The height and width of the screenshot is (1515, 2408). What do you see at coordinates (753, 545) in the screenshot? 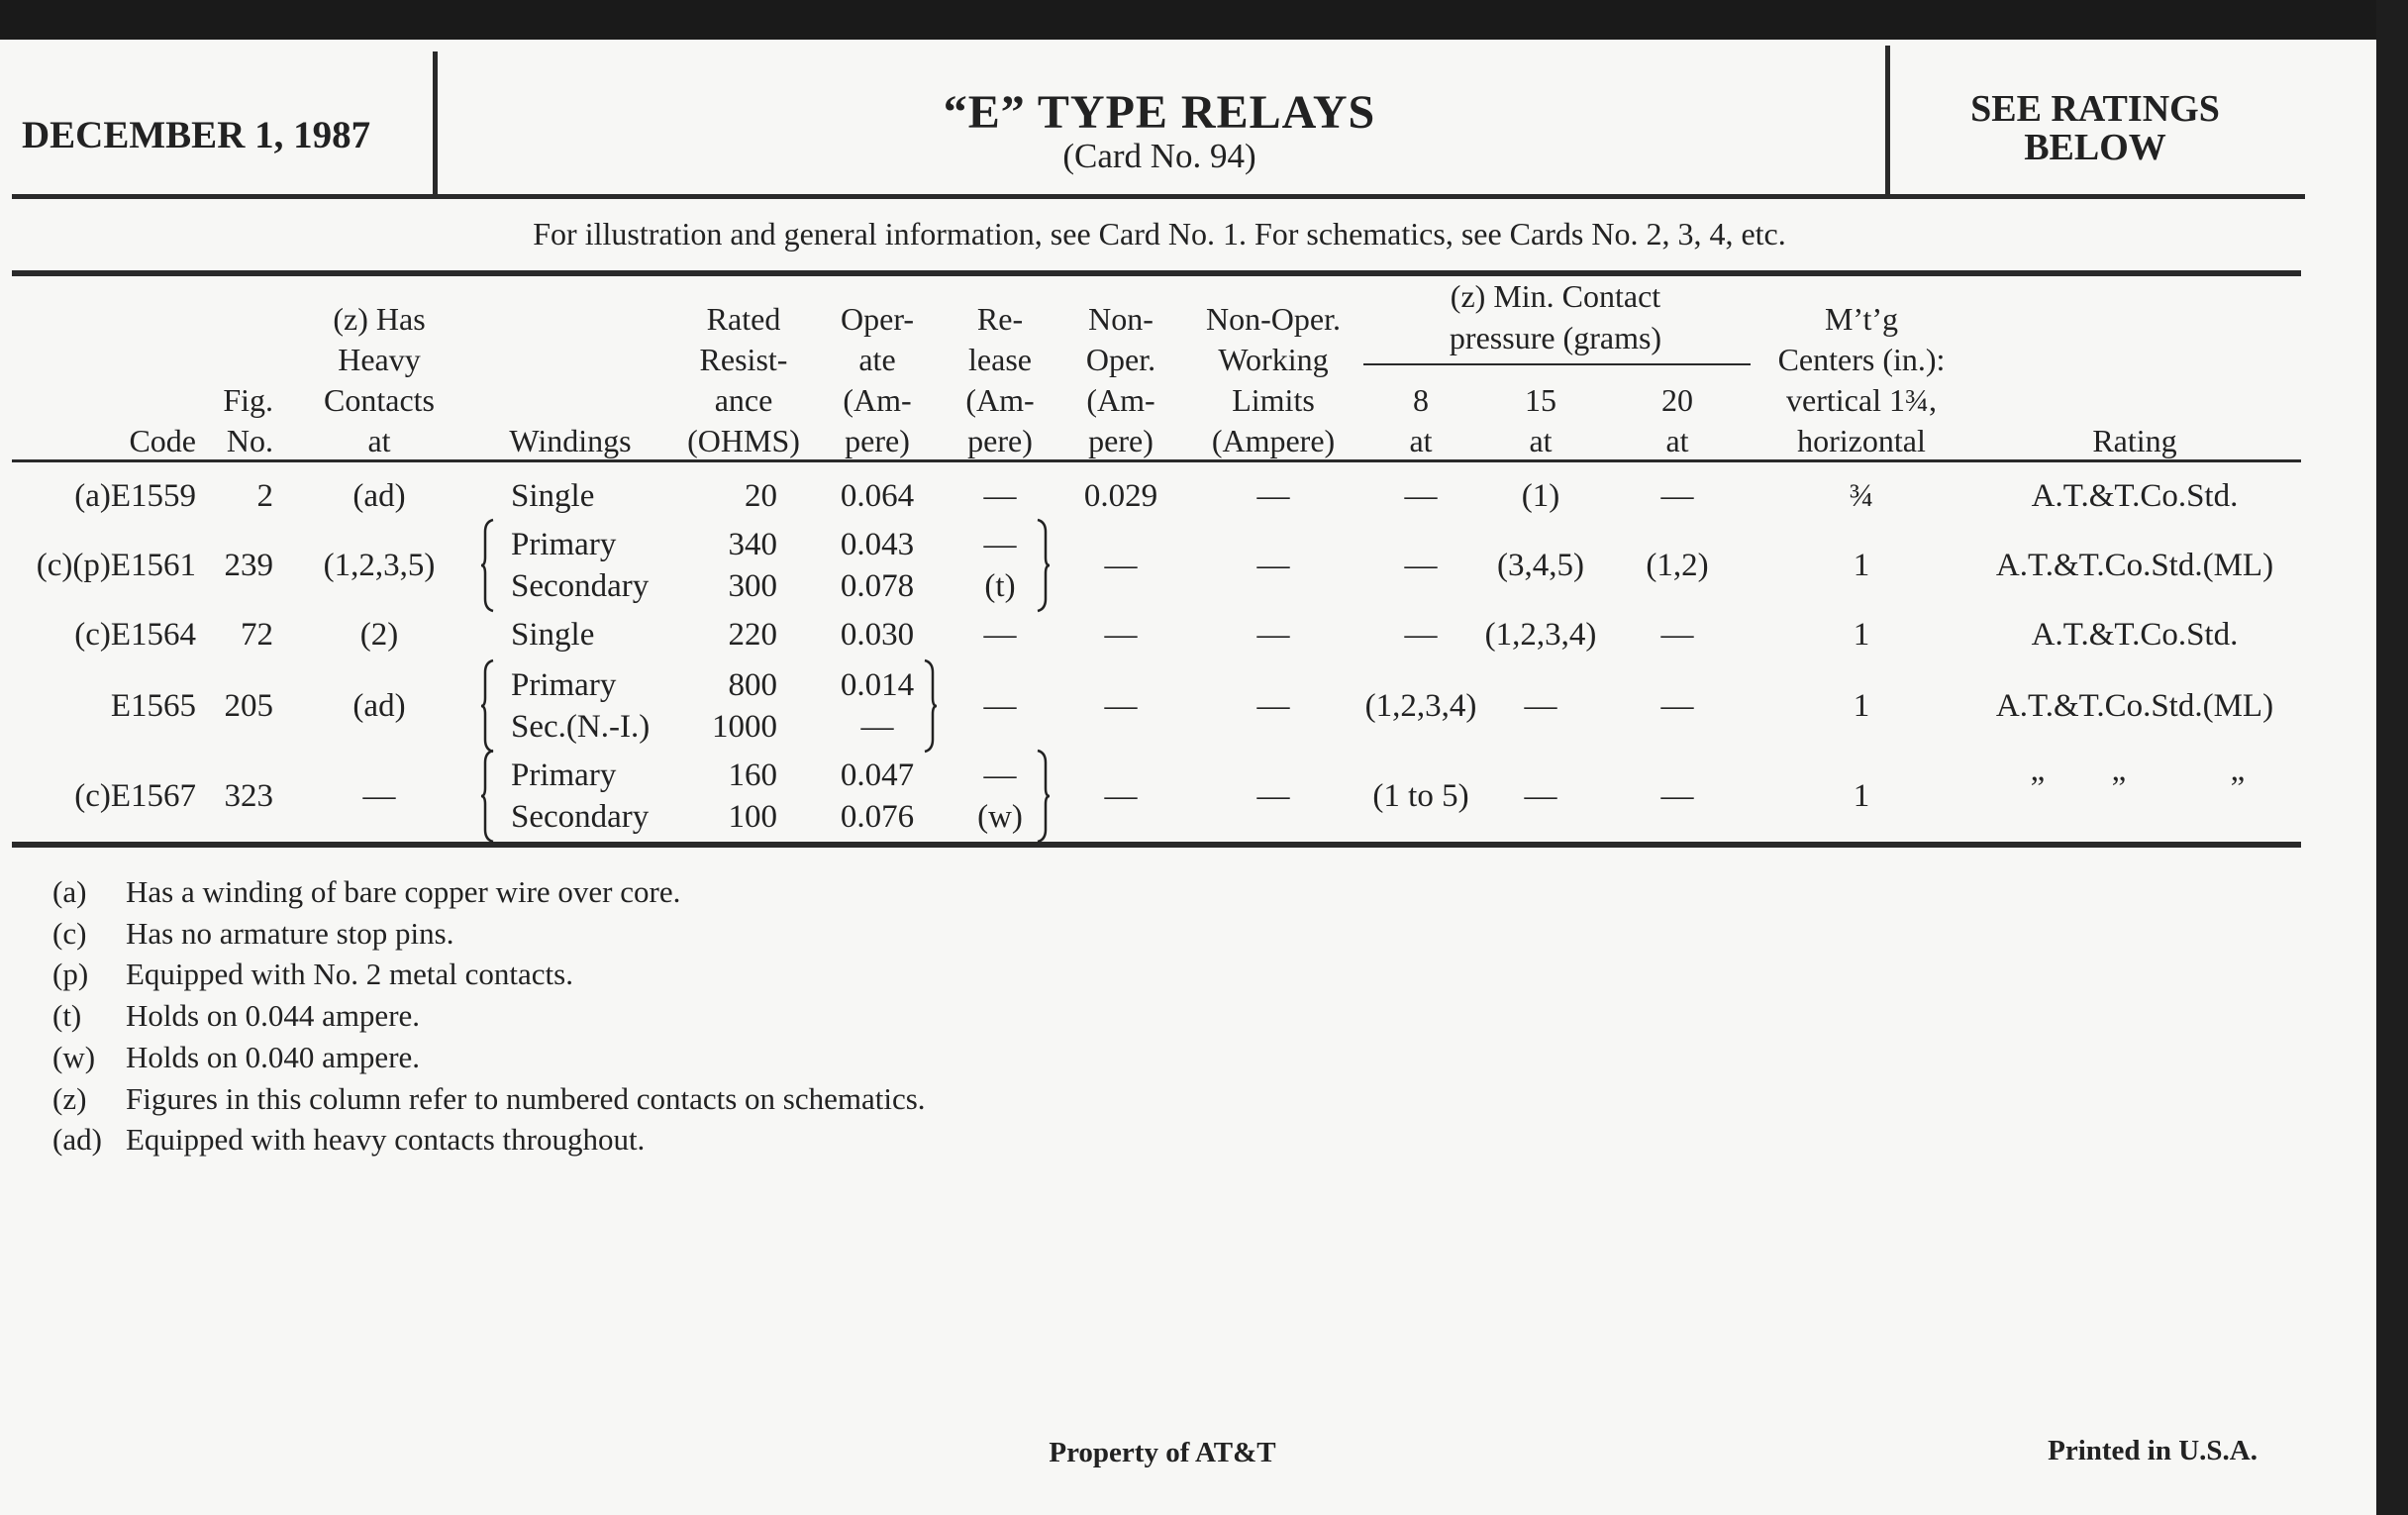
I see `winding-resistance: 340` at bounding box center [753, 545].